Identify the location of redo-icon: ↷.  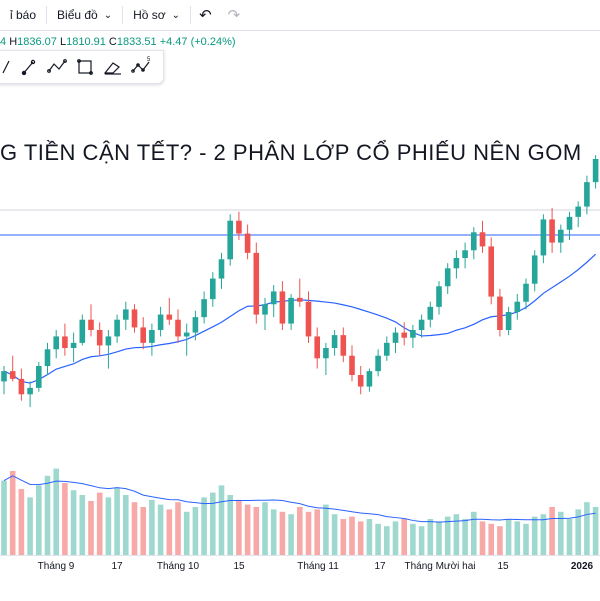
(234, 15).